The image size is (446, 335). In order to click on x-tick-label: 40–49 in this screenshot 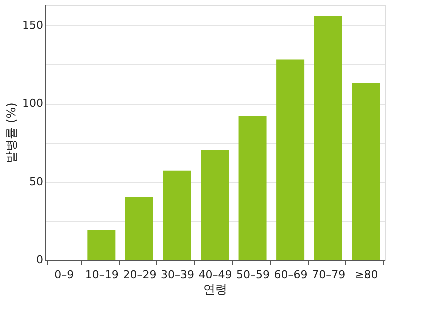, I will do `click(215, 275)`.